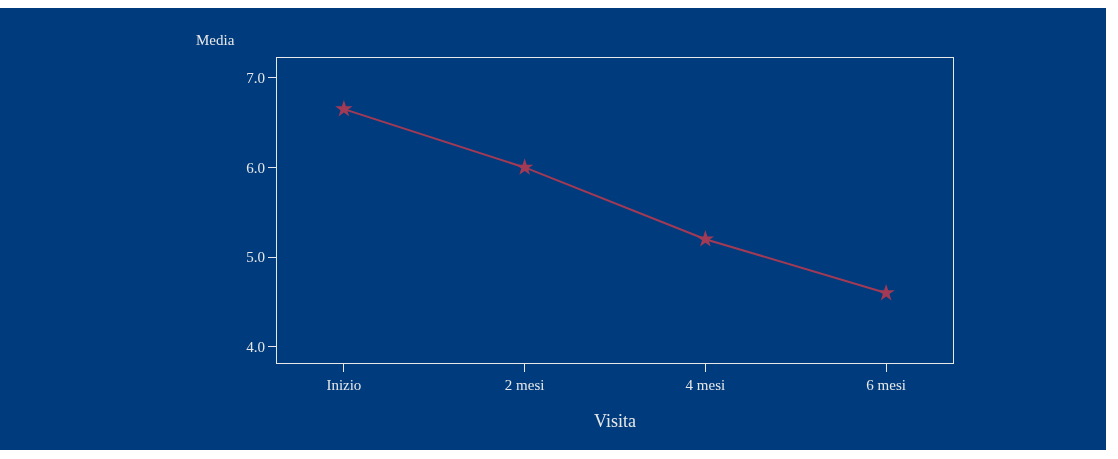 This screenshot has height=459, width=1118. I want to click on y-tick-label: 7.0, so click(255, 77).